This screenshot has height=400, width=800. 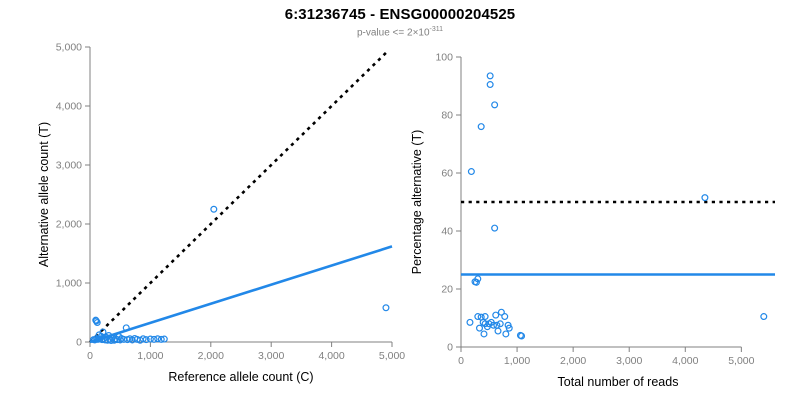 What do you see at coordinates (241, 294) in the screenshot?
I see `fit-line` at bounding box center [241, 294].